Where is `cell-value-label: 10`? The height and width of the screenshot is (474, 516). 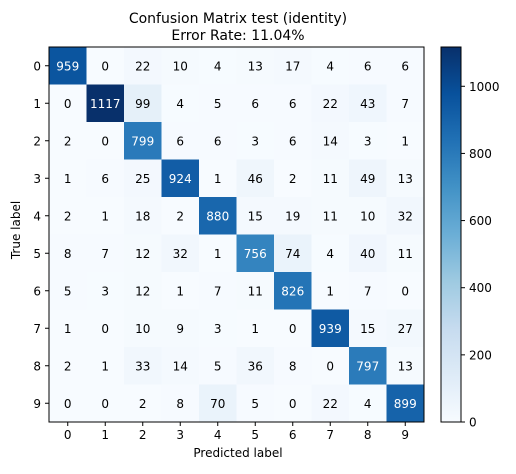 cell-value-label: 10 is located at coordinates (367, 216).